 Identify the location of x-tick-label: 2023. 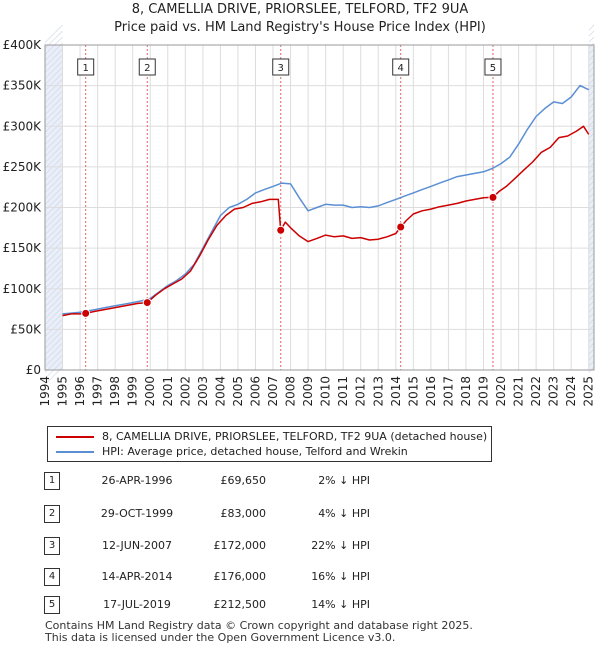
(554, 391).